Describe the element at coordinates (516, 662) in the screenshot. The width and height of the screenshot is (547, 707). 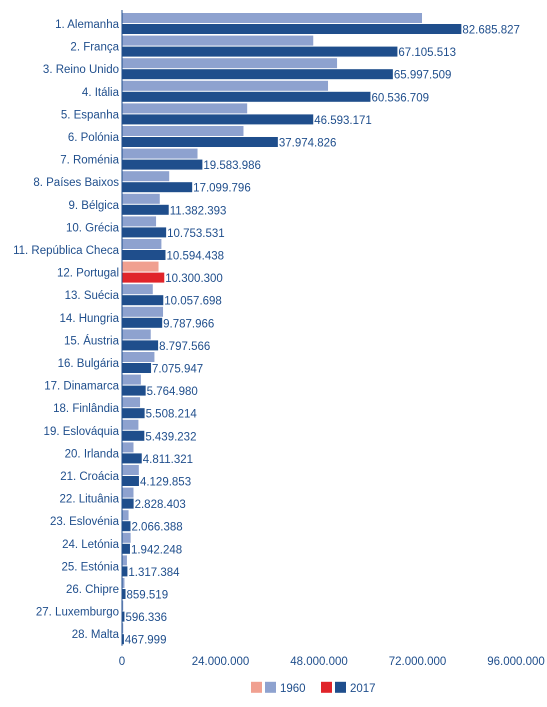
I see `x-tick-label: 96.000.000` at that location.